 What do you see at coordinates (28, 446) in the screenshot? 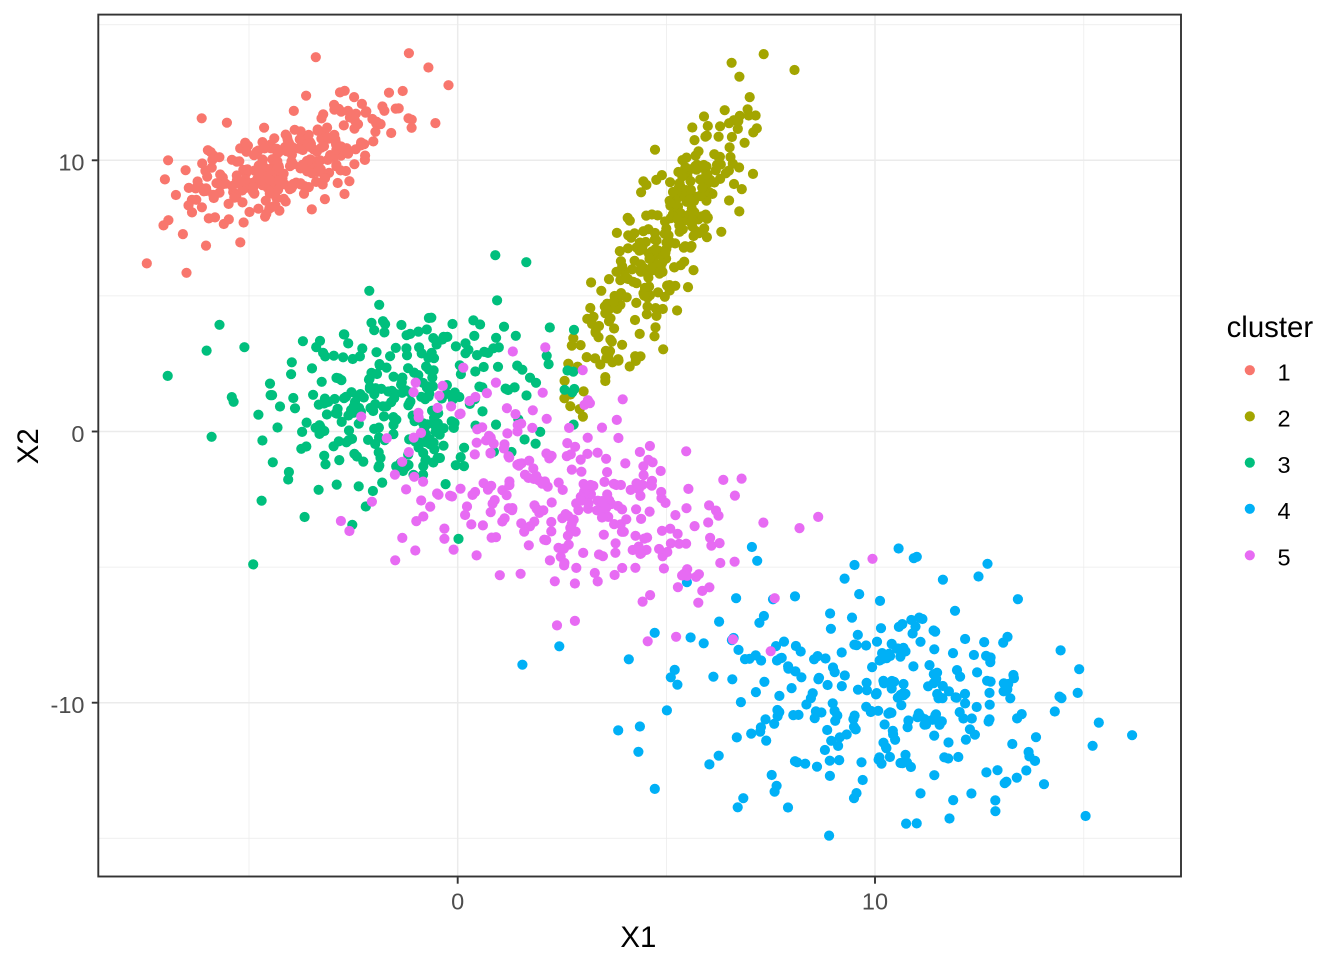
I see `svg-text: X2` at bounding box center [28, 446].